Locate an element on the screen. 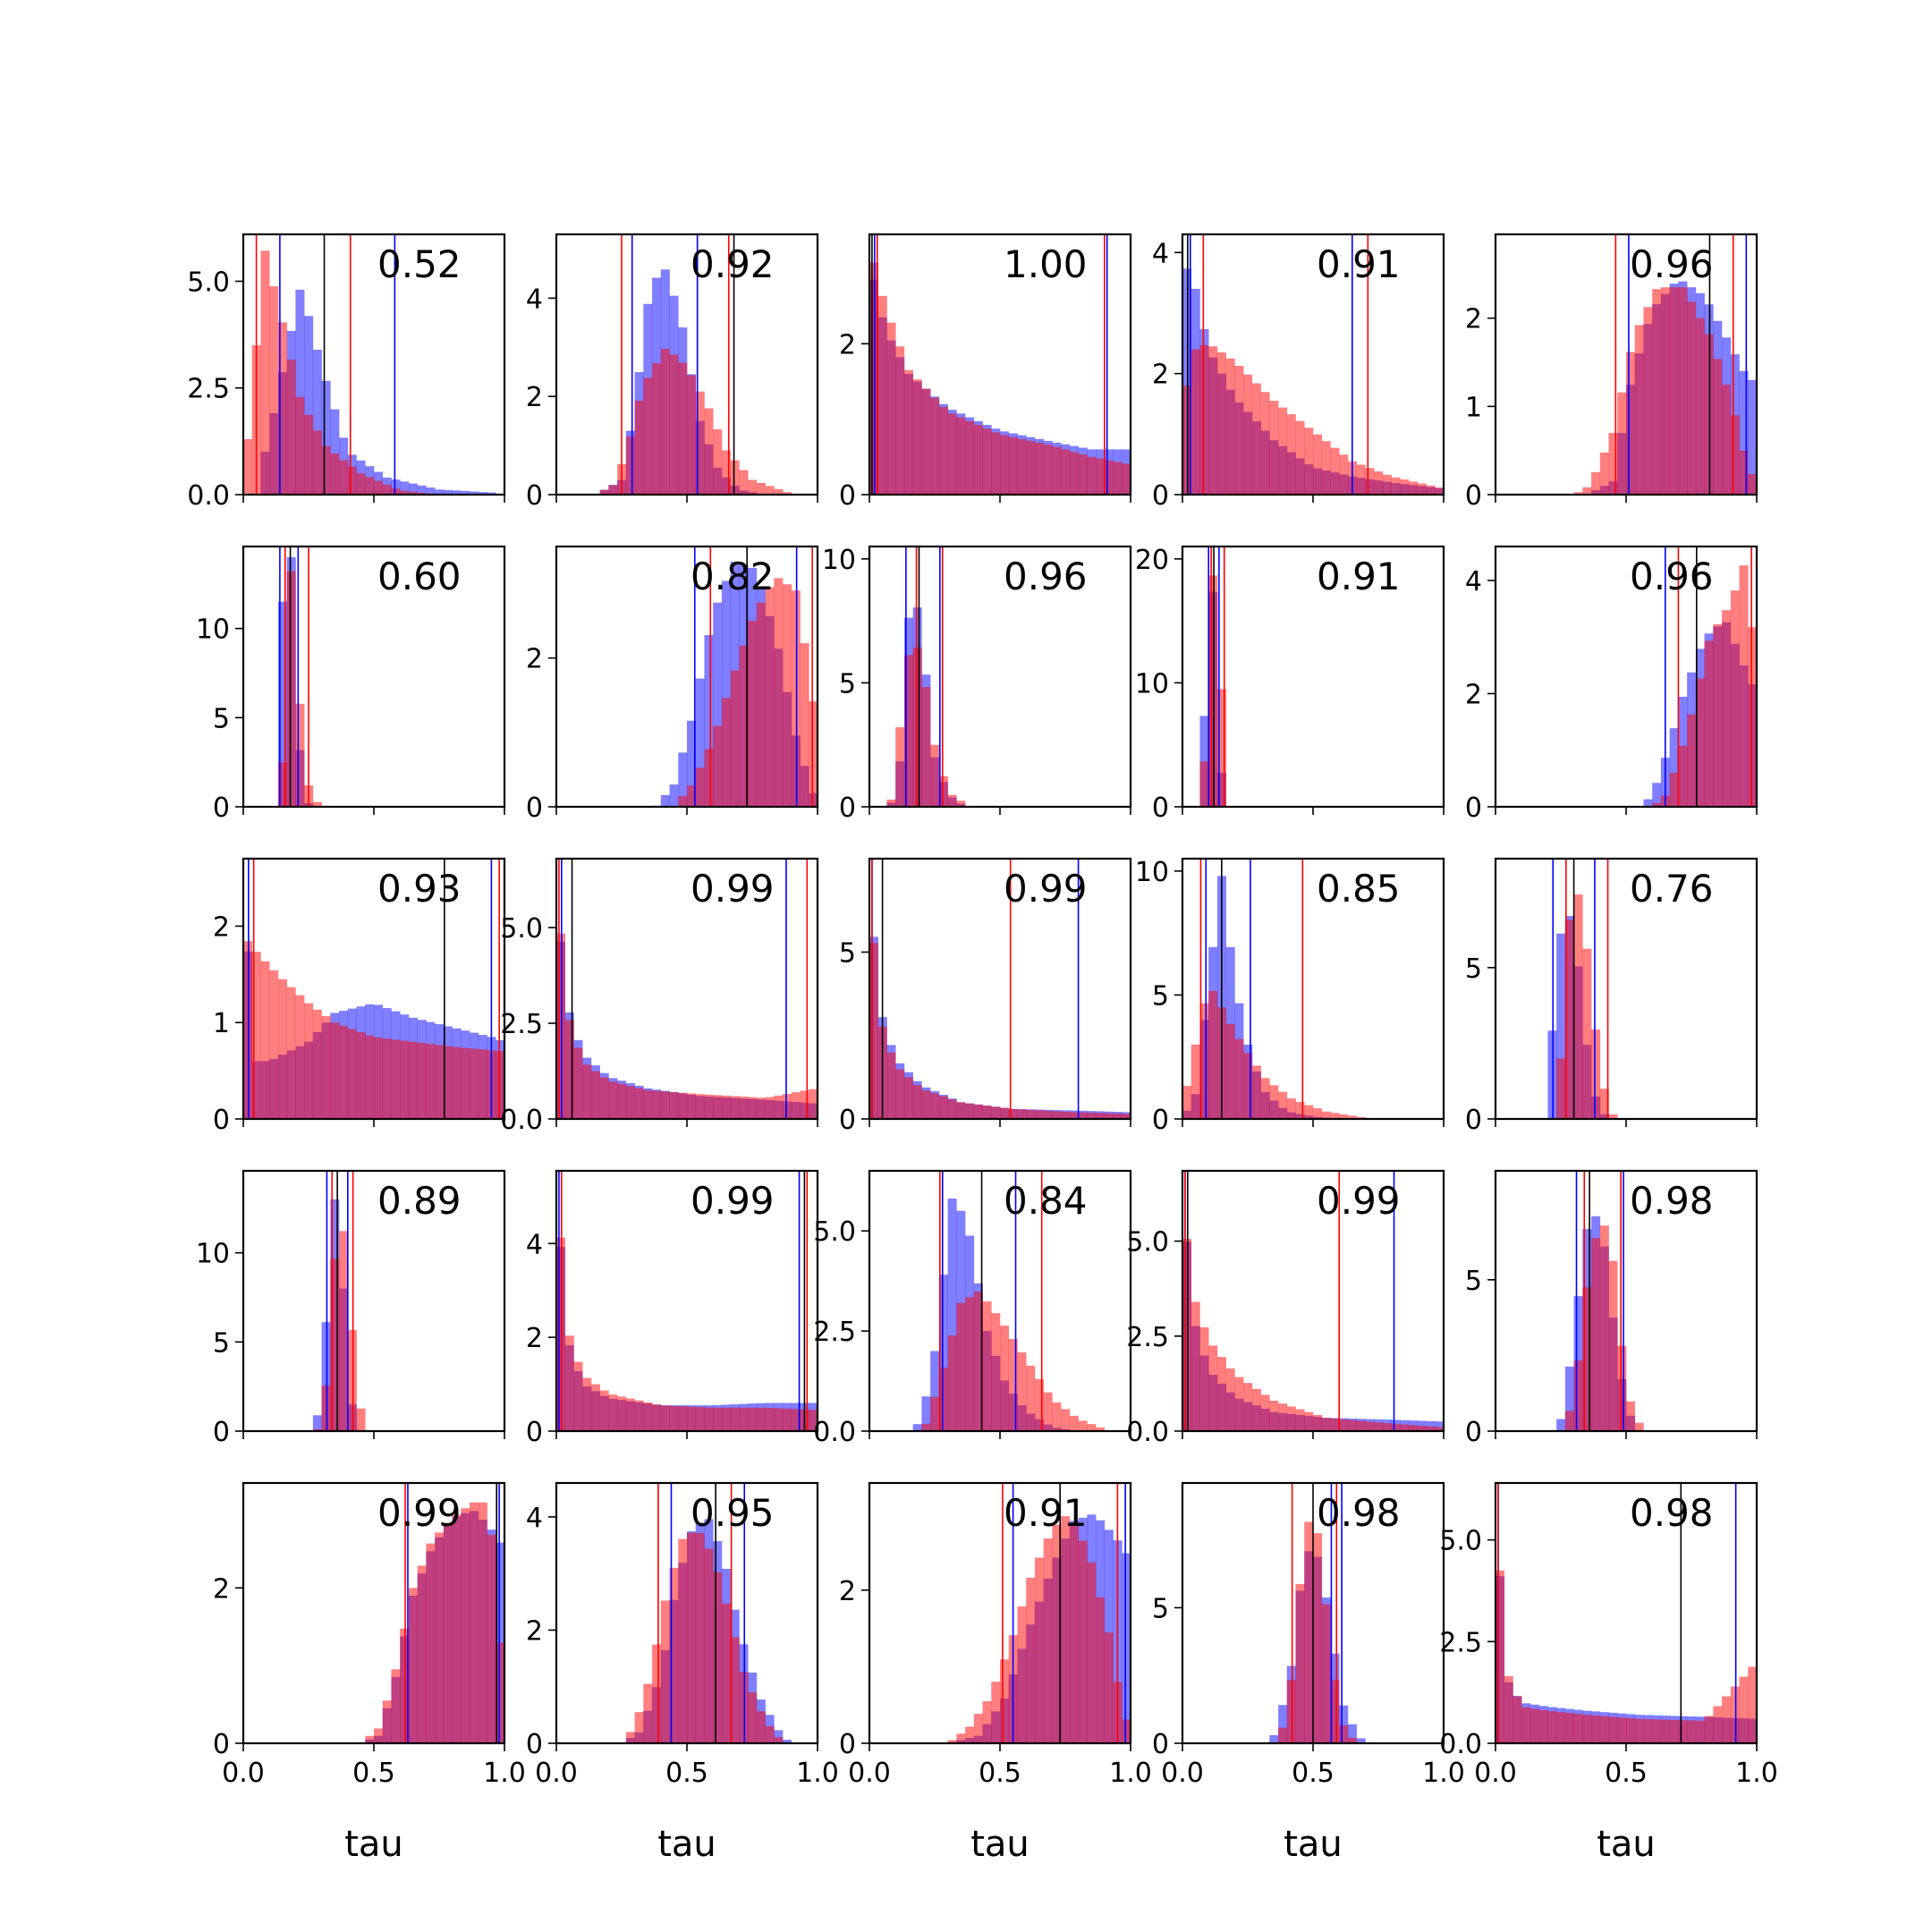  panel-value-label: 0.93 is located at coordinates (419, 889).